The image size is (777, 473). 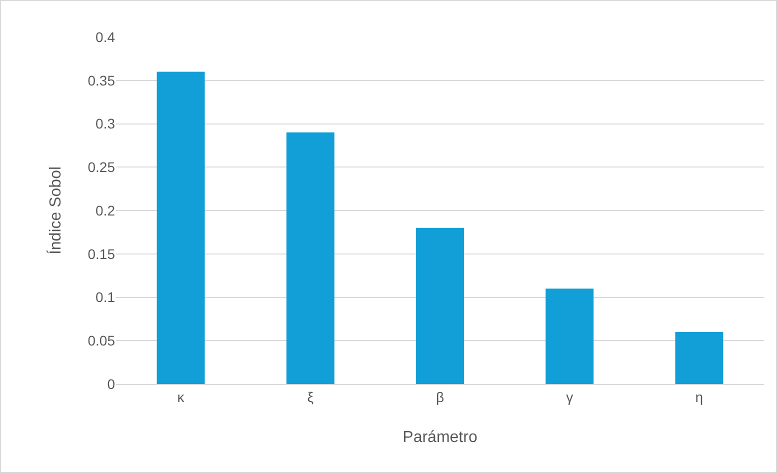 I want to click on x-tick-label: κ, so click(x=181, y=396).